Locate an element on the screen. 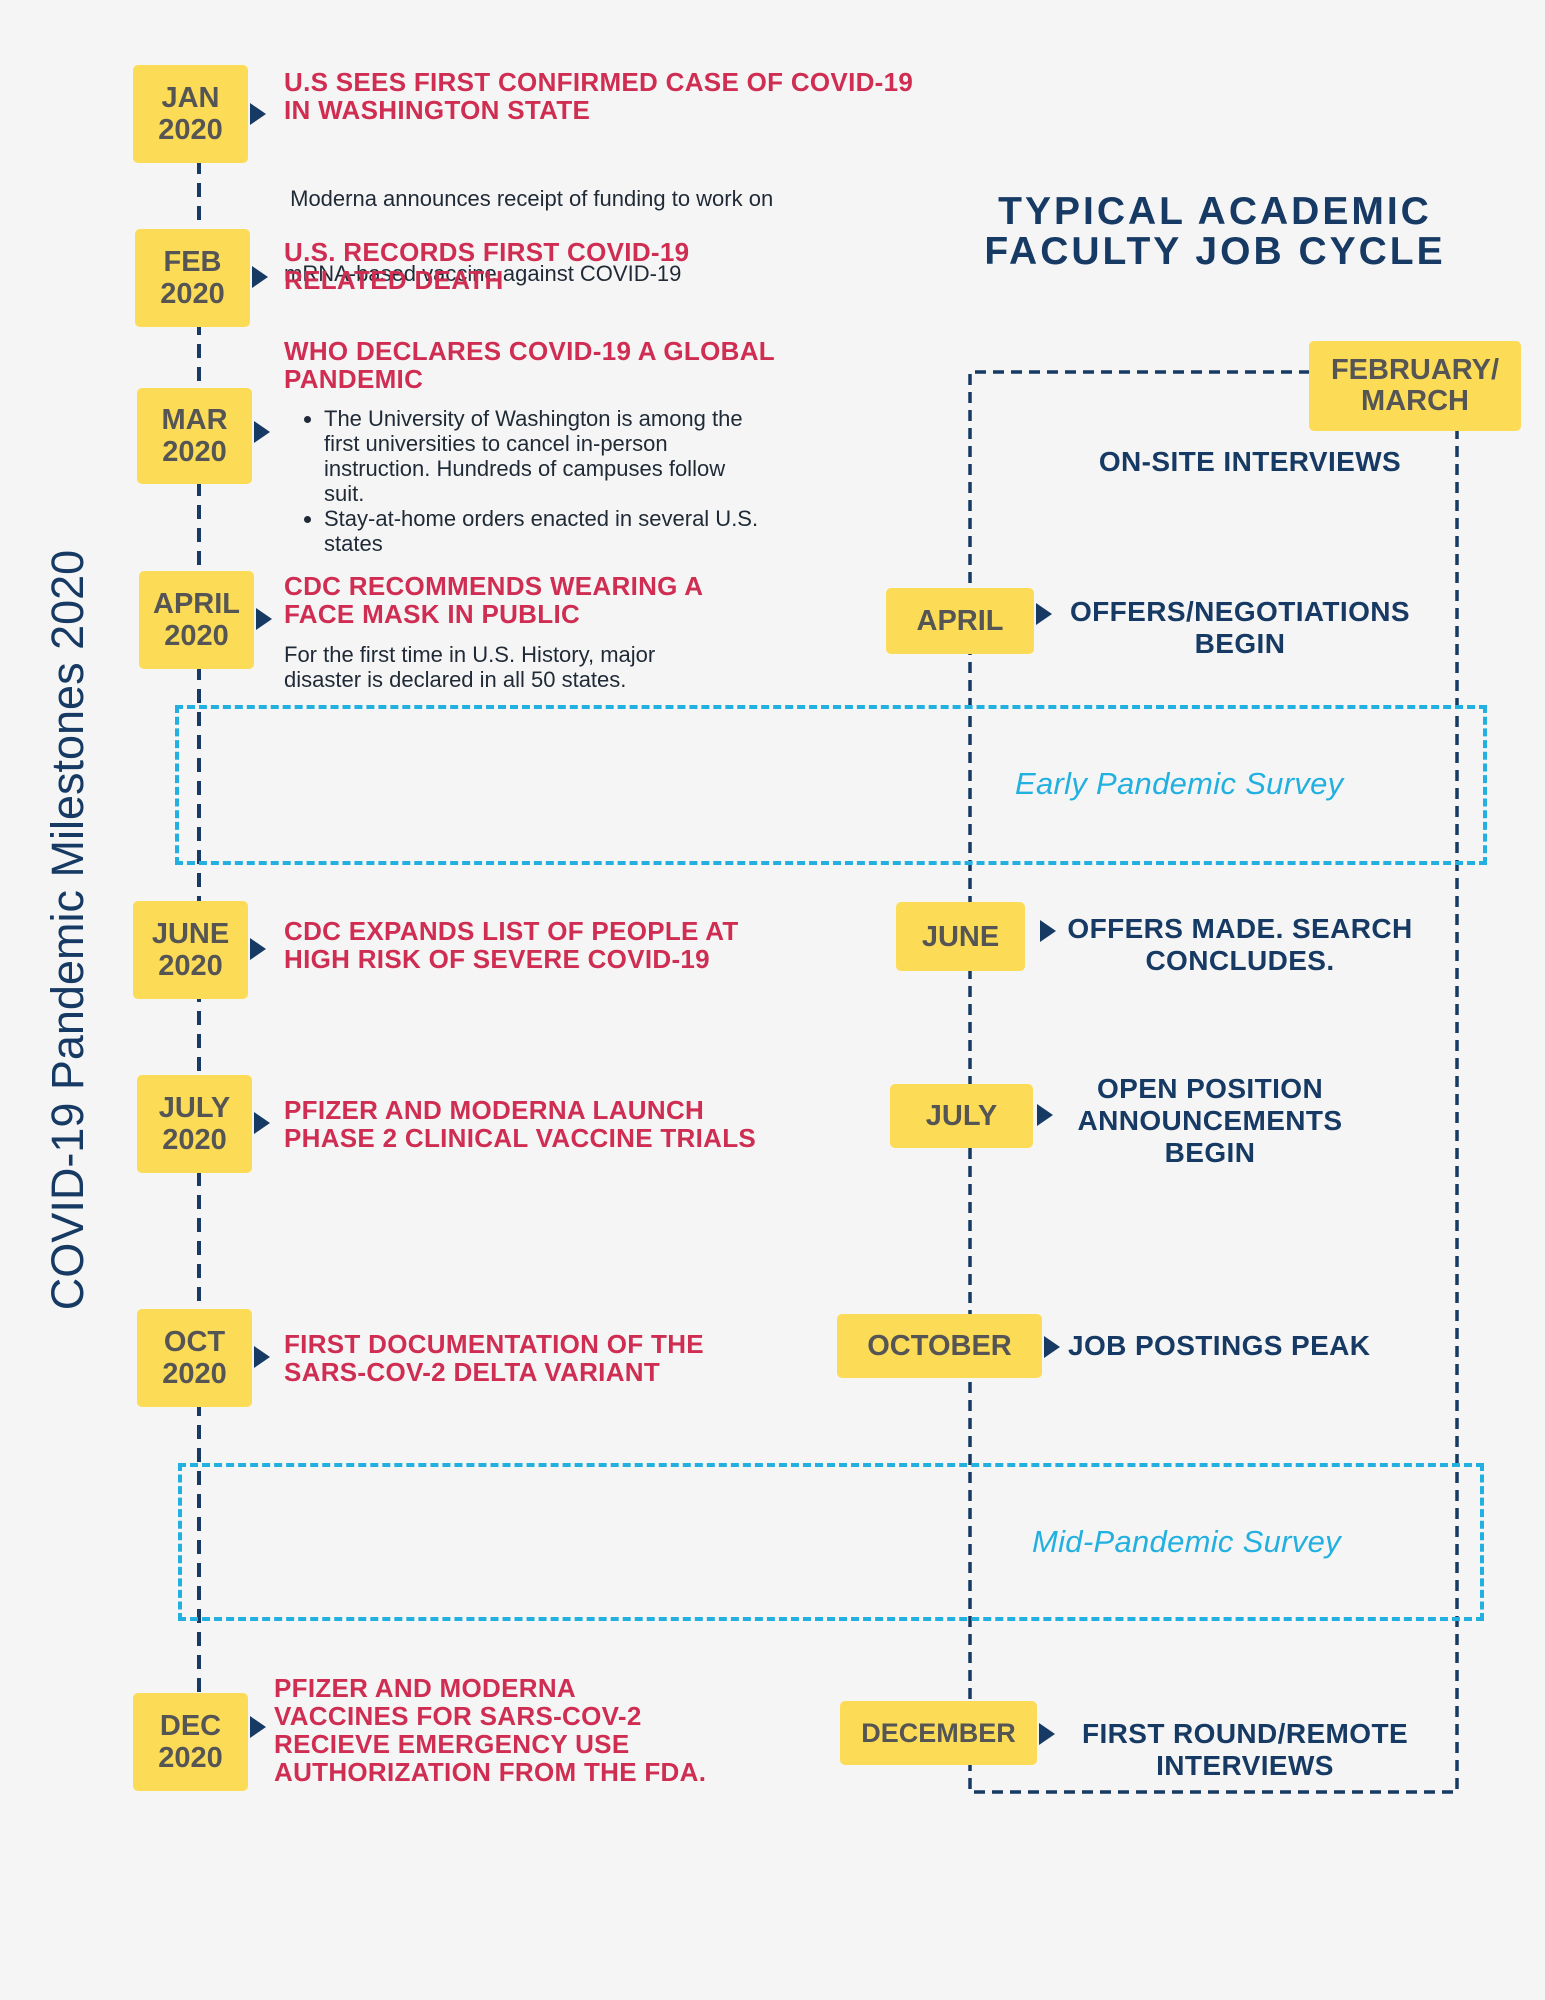 Image resolution: width=1545 pixels, height=2000 pixels. cycle-text-line: ANNOUNCEMENTS is located at coordinates (1210, 1120).